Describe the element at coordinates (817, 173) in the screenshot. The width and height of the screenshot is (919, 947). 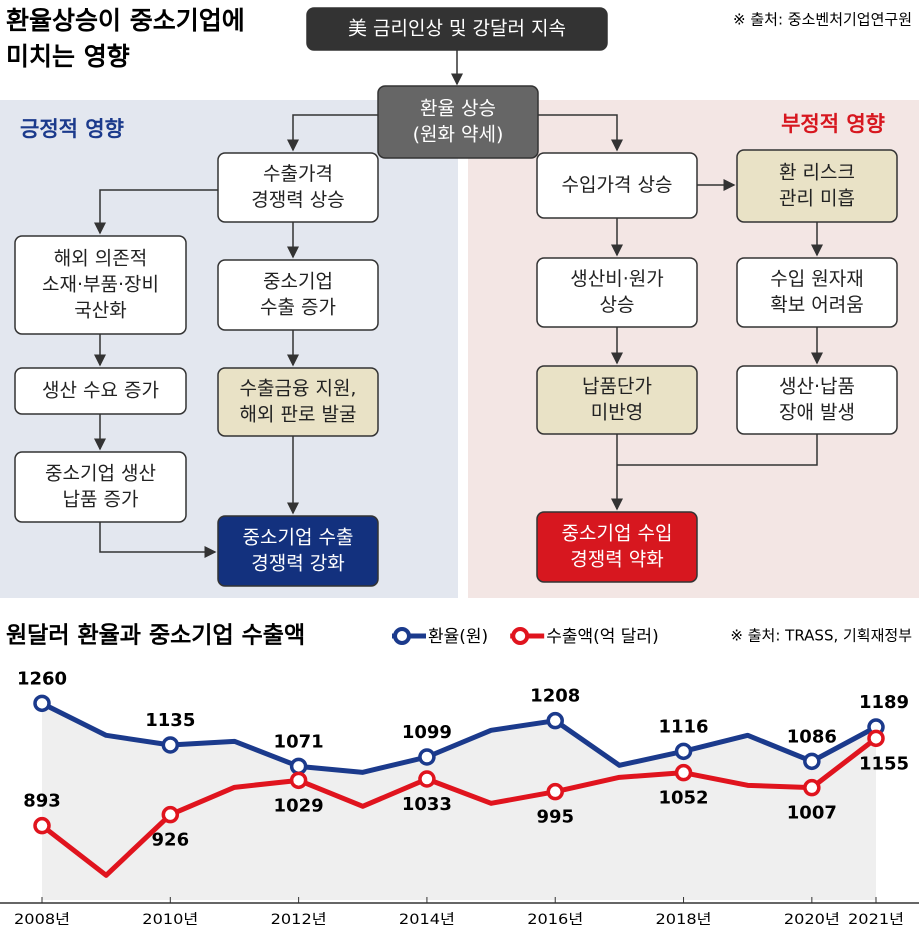
I see `node-label: 환 리스크` at that location.